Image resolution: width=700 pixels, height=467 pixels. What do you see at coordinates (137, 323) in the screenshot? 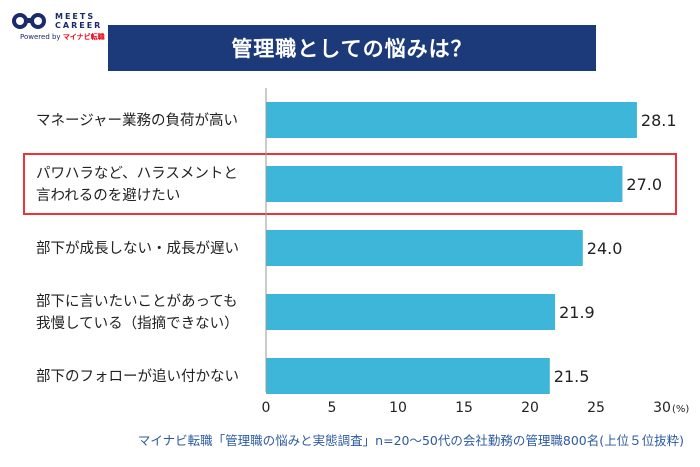
I see `category-label: 我慢している（指摘できない）` at bounding box center [137, 323].